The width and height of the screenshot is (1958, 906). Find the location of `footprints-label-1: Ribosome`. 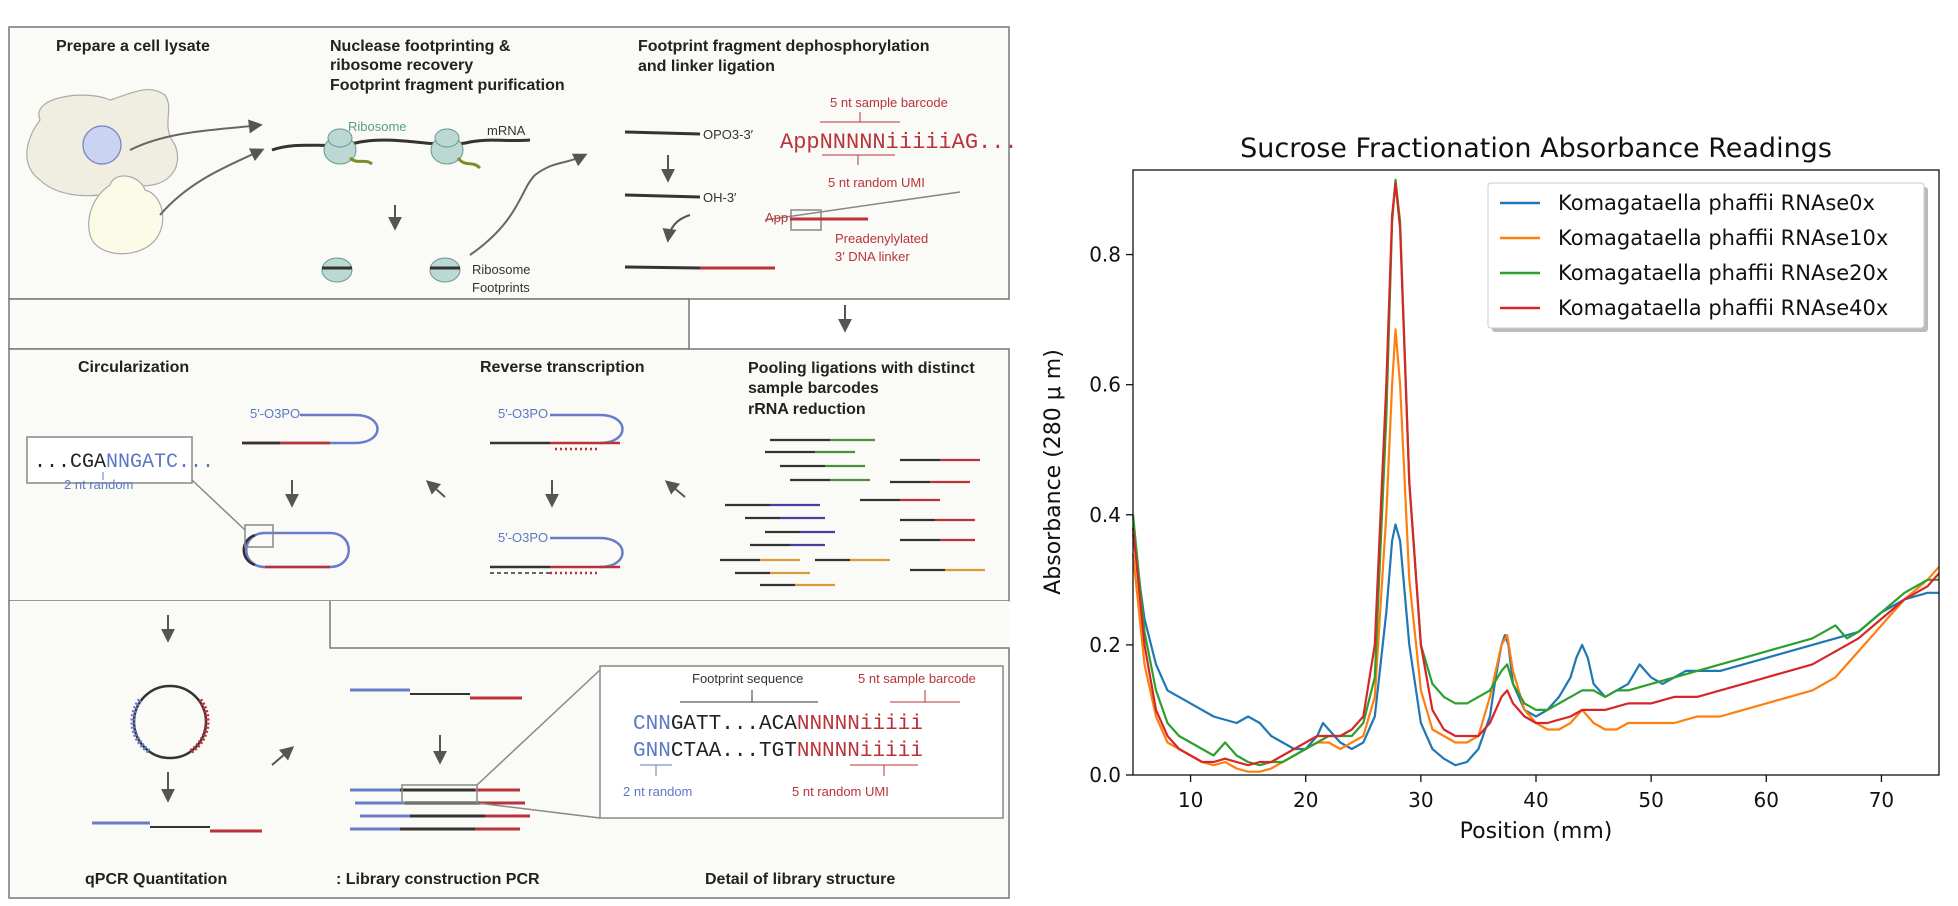

footprints-label-1: Ribosome is located at coordinates (501, 269).